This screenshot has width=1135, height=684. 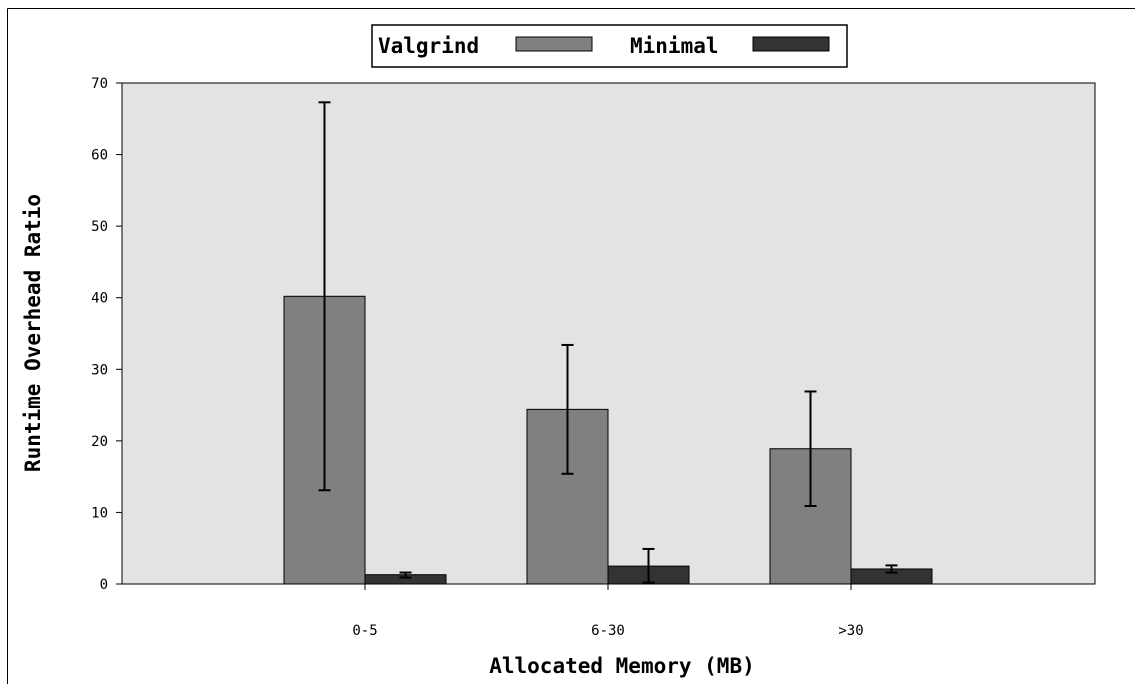 I want to click on legend-swatch-valgrind, so click(x=554, y=44).